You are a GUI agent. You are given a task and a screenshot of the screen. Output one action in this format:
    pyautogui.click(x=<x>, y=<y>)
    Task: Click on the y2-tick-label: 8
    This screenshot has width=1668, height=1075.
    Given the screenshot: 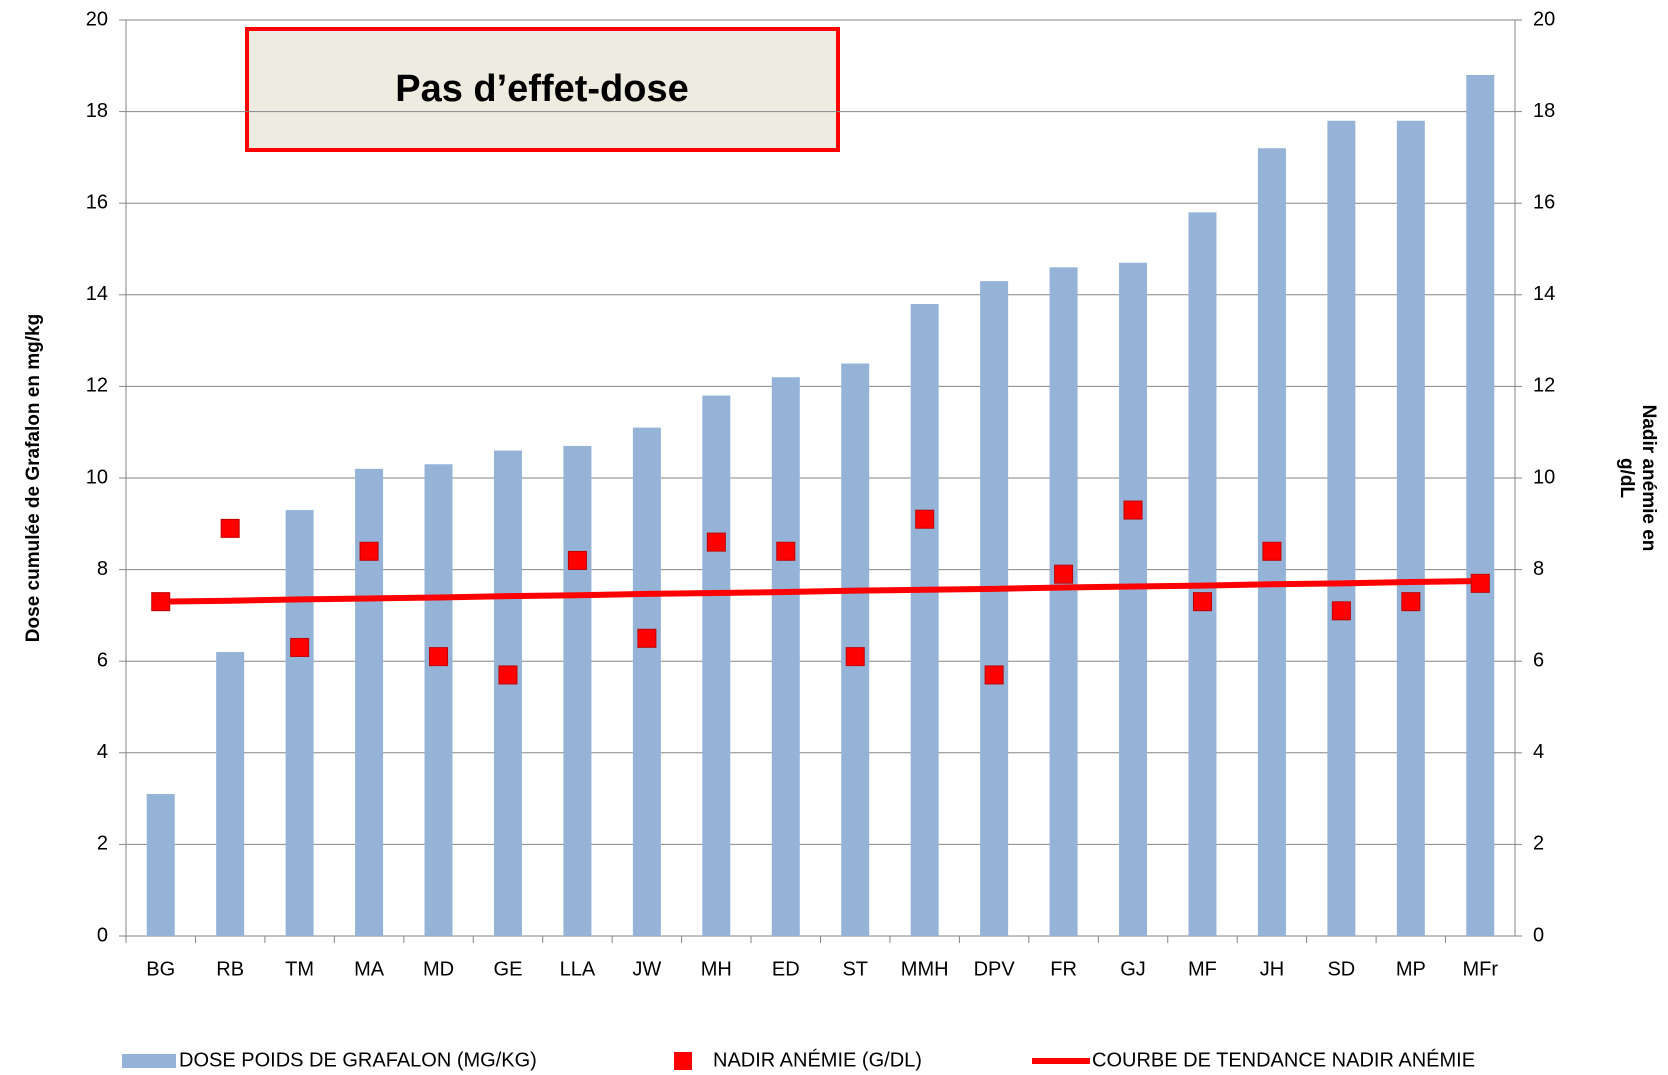 What is the action you would take?
    pyautogui.click(x=1538, y=569)
    